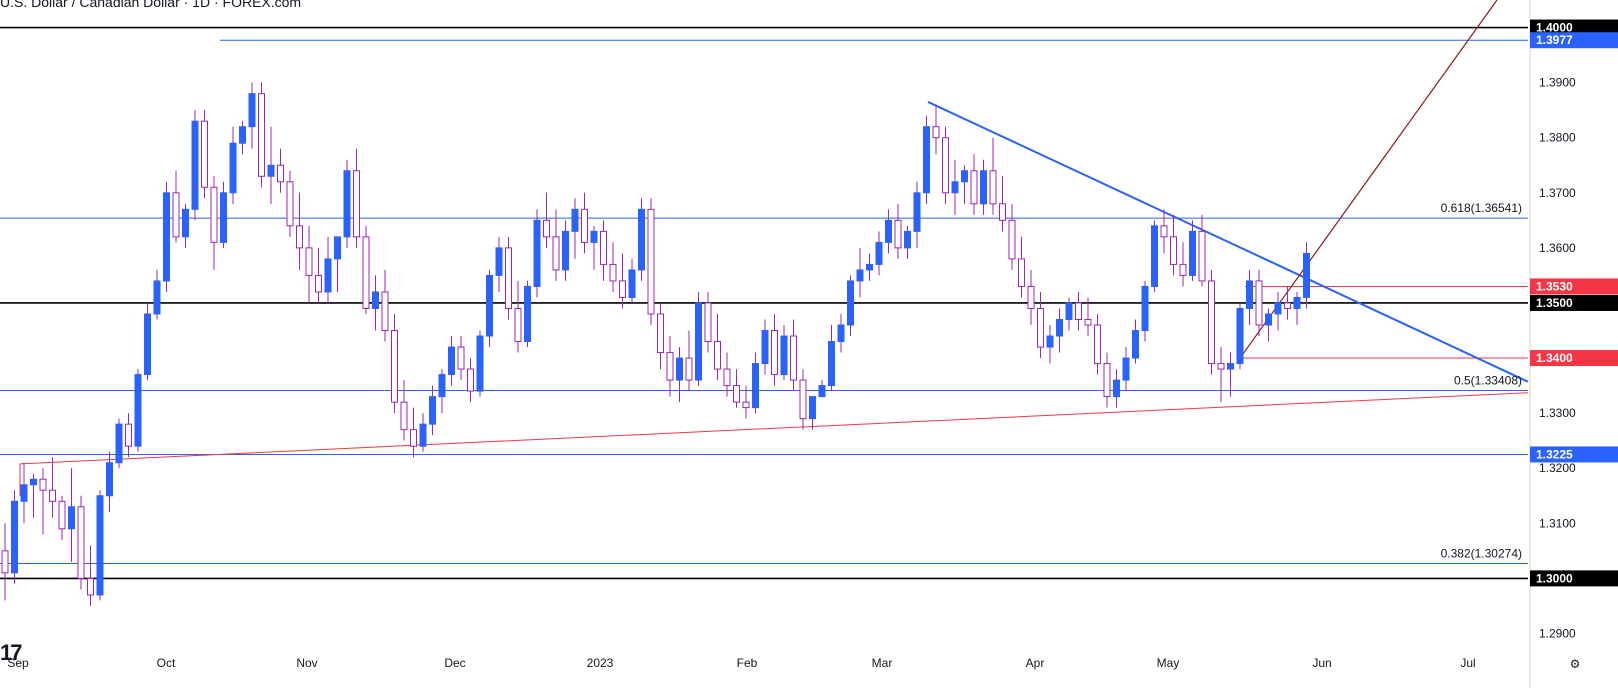  Describe the element at coordinates (747, 663) in the screenshot. I see `time-tick-label: Feb` at that location.